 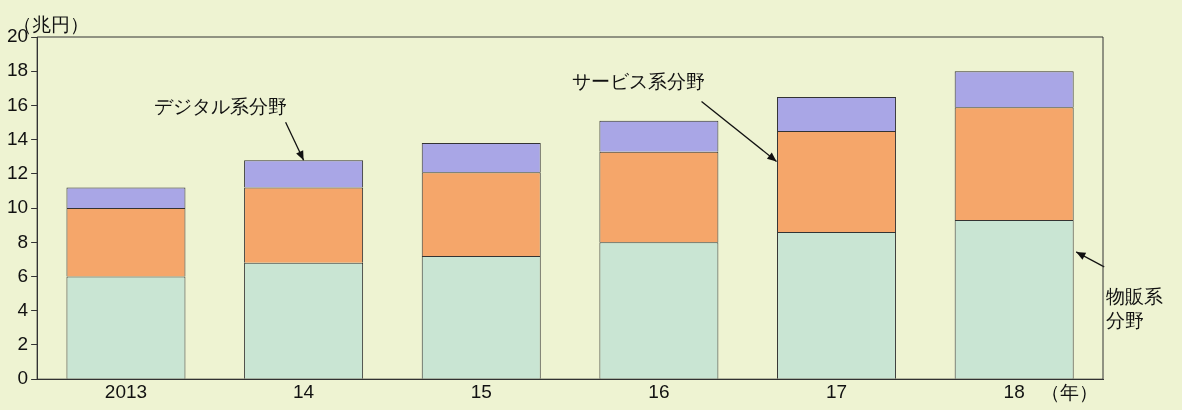 I want to click on y-tick-label: 14, so click(x=17, y=138).